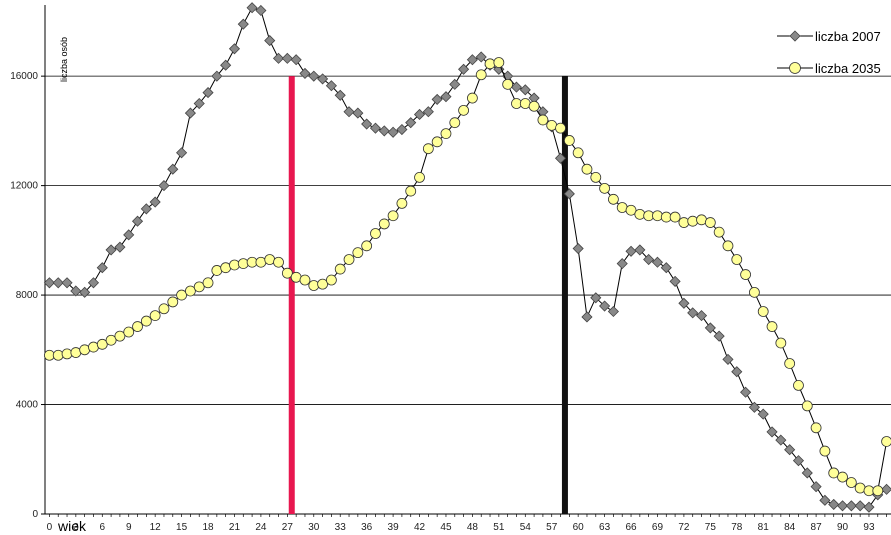 This screenshot has width=891, height=535. What do you see at coordinates (848, 36) in the screenshot?
I see `legend-label: liczba 2007` at bounding box center [848, 36].